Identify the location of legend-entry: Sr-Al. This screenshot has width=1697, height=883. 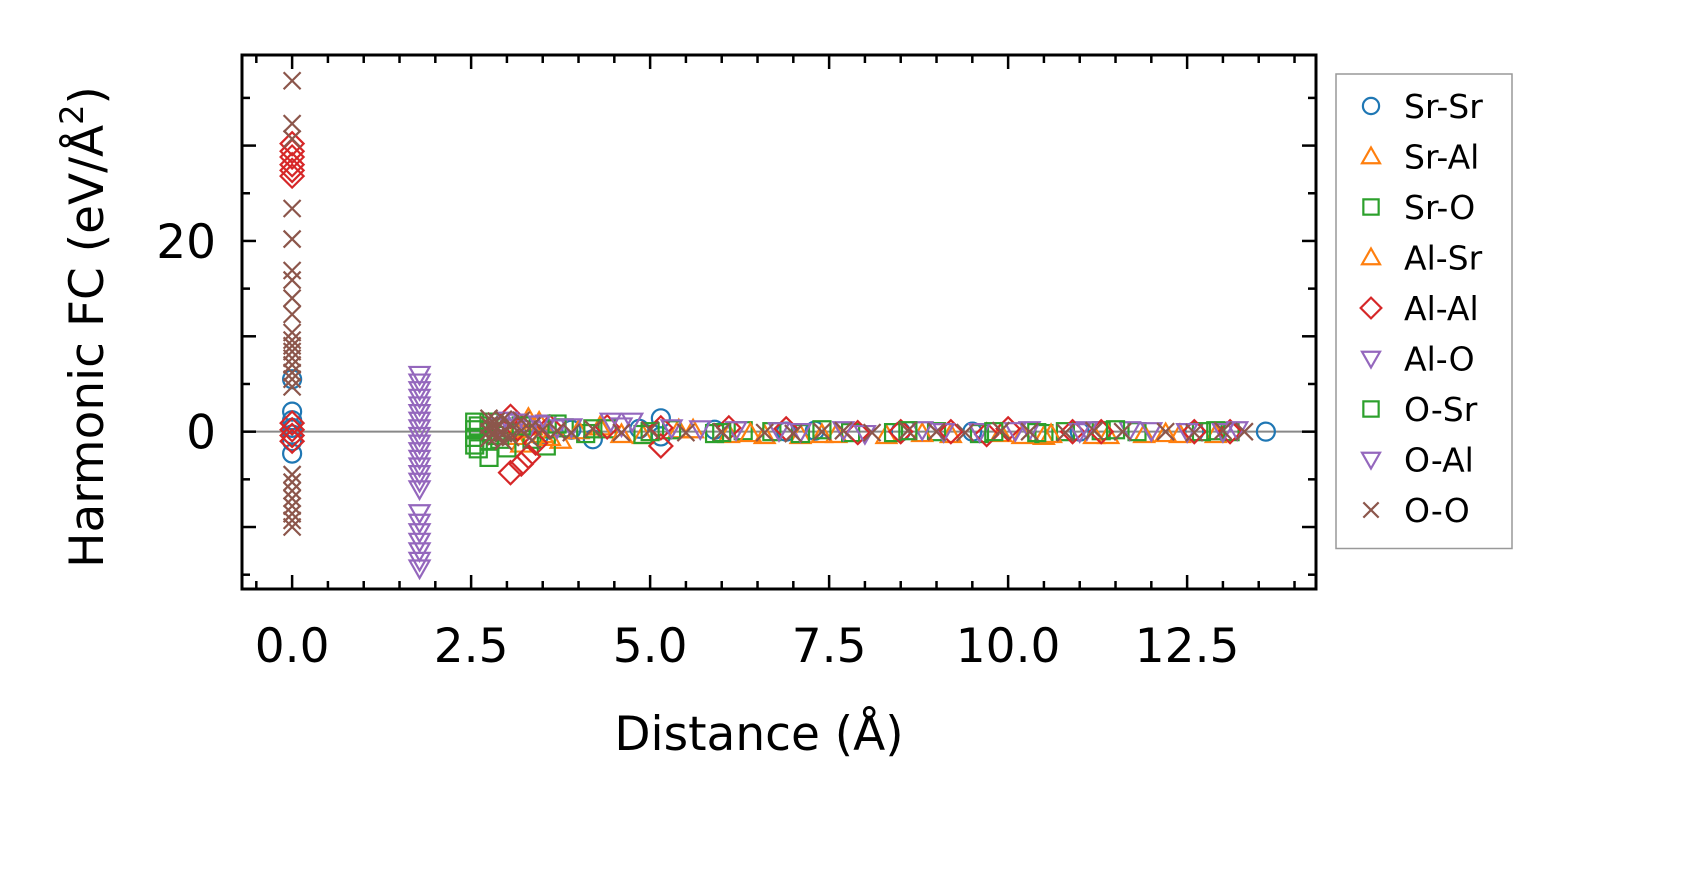
(1419, 157).